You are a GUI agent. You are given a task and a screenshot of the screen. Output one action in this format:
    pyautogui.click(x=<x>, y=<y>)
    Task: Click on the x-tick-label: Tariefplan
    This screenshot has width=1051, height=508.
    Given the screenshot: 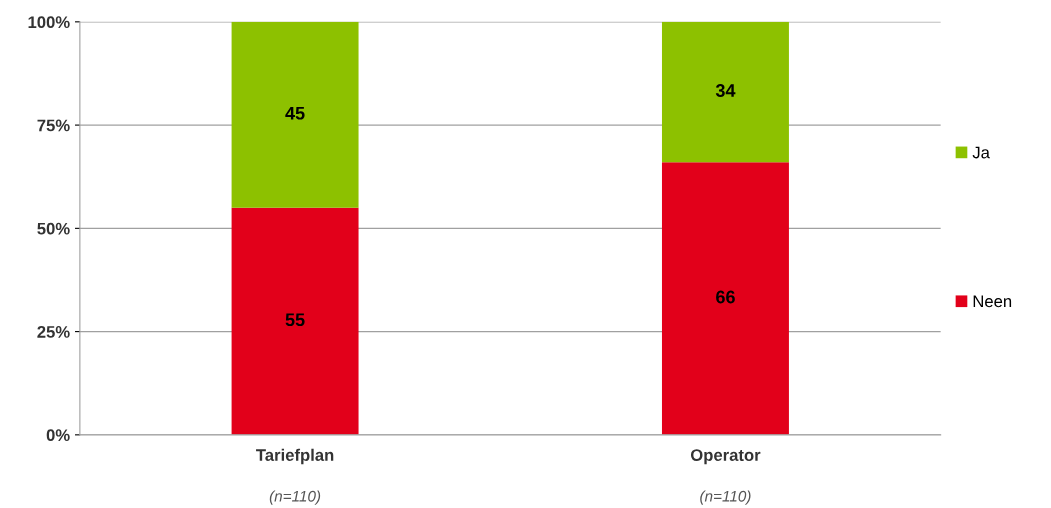 What is the action you would take?
    pyautogui.click(x=295, y=456)
    